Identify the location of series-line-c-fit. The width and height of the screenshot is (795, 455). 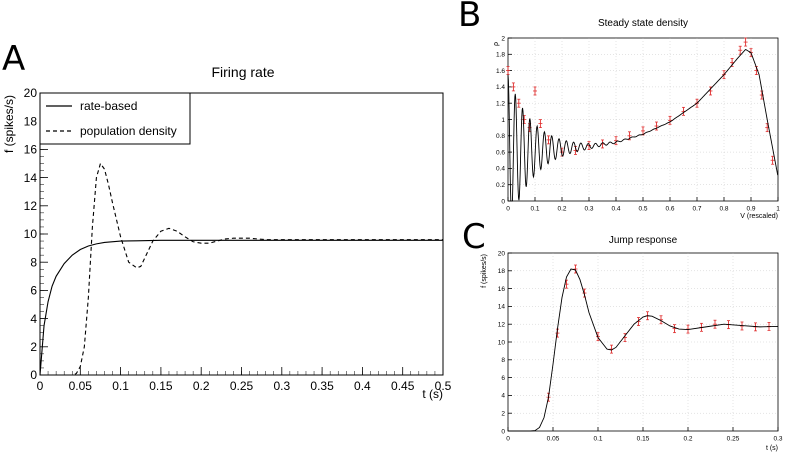
(643, 350).